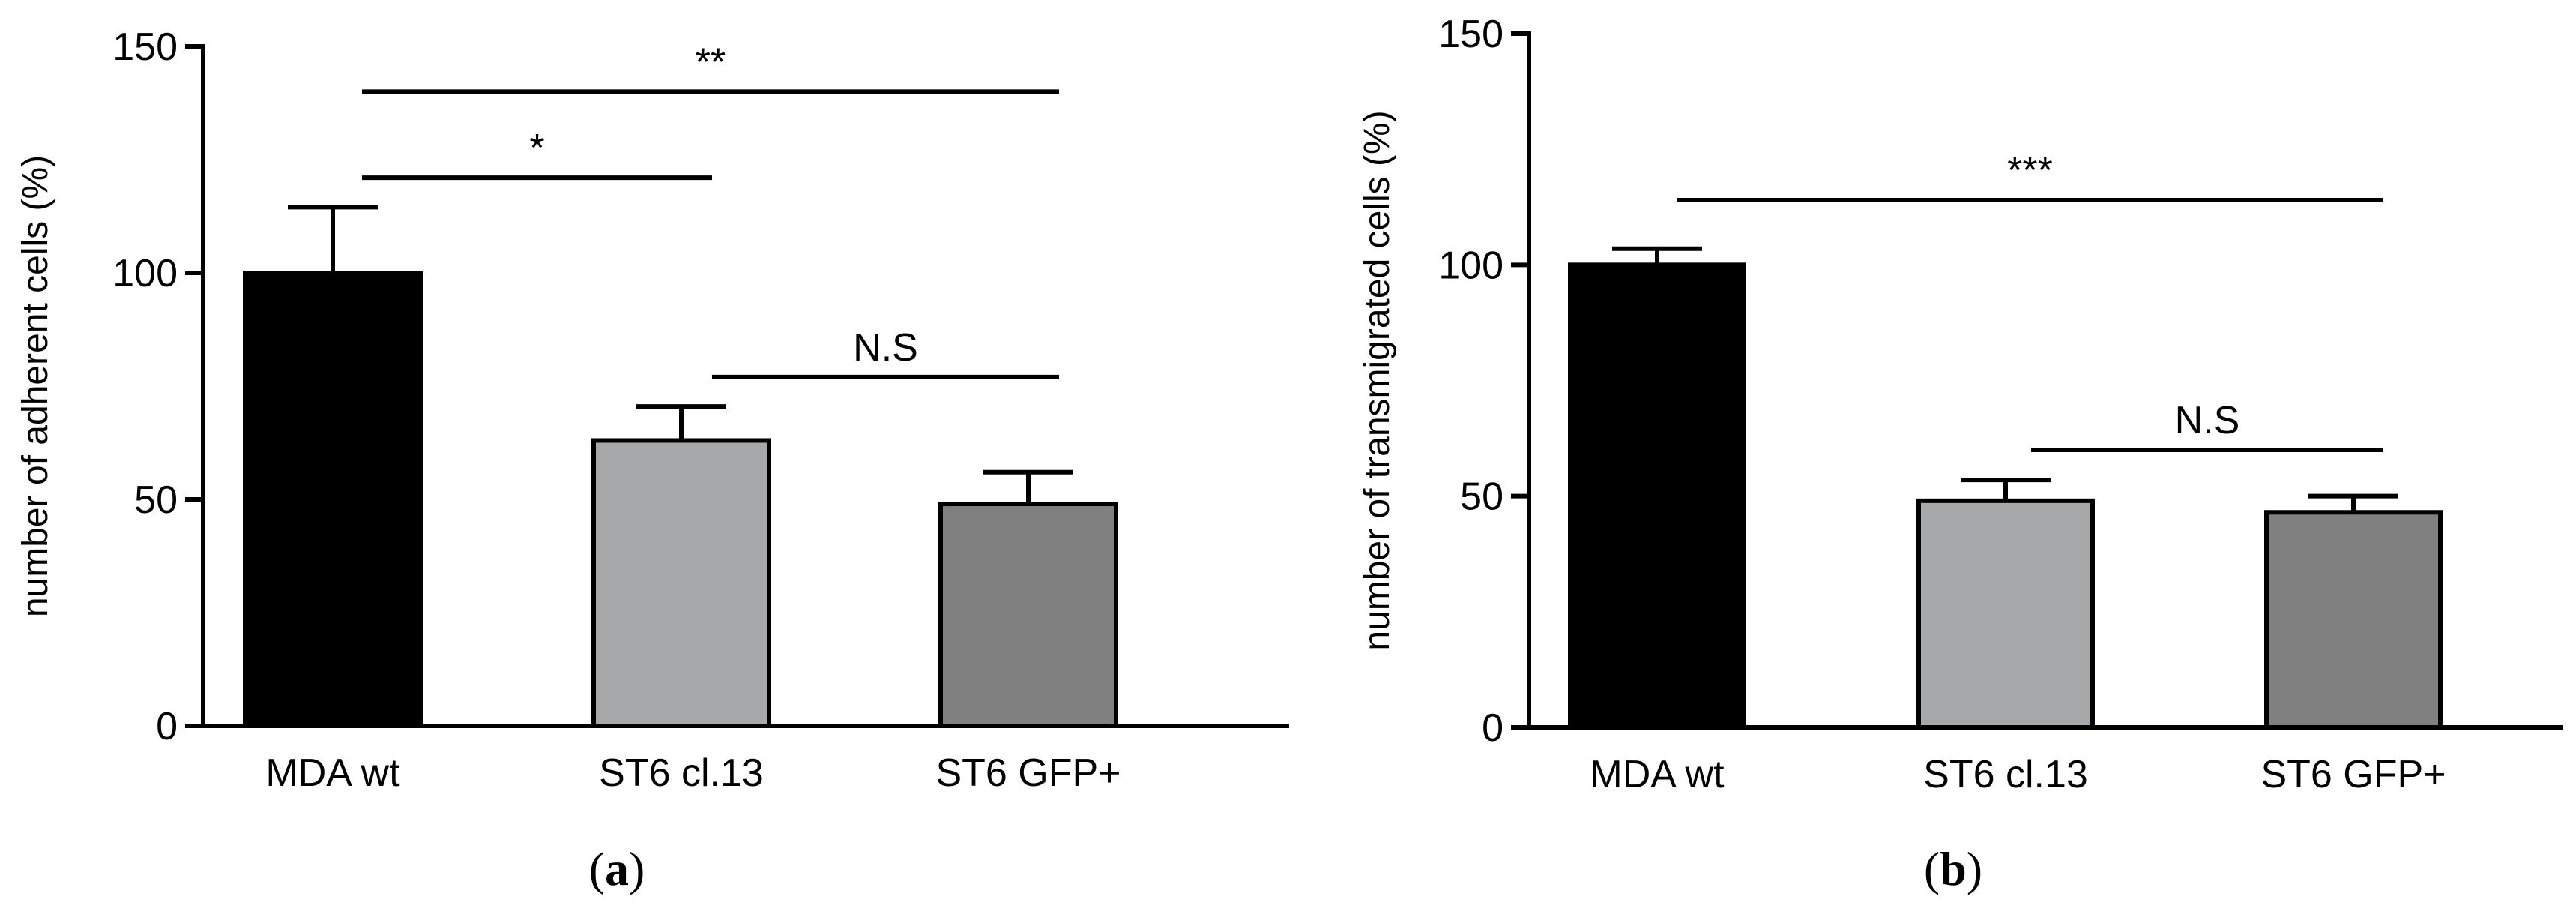 This screenshot has width=2576, height=914. What do you see at coordinates (536, 148) in the screenshot?
I see `significance-label-2: *` at bounding box center [536, 148].